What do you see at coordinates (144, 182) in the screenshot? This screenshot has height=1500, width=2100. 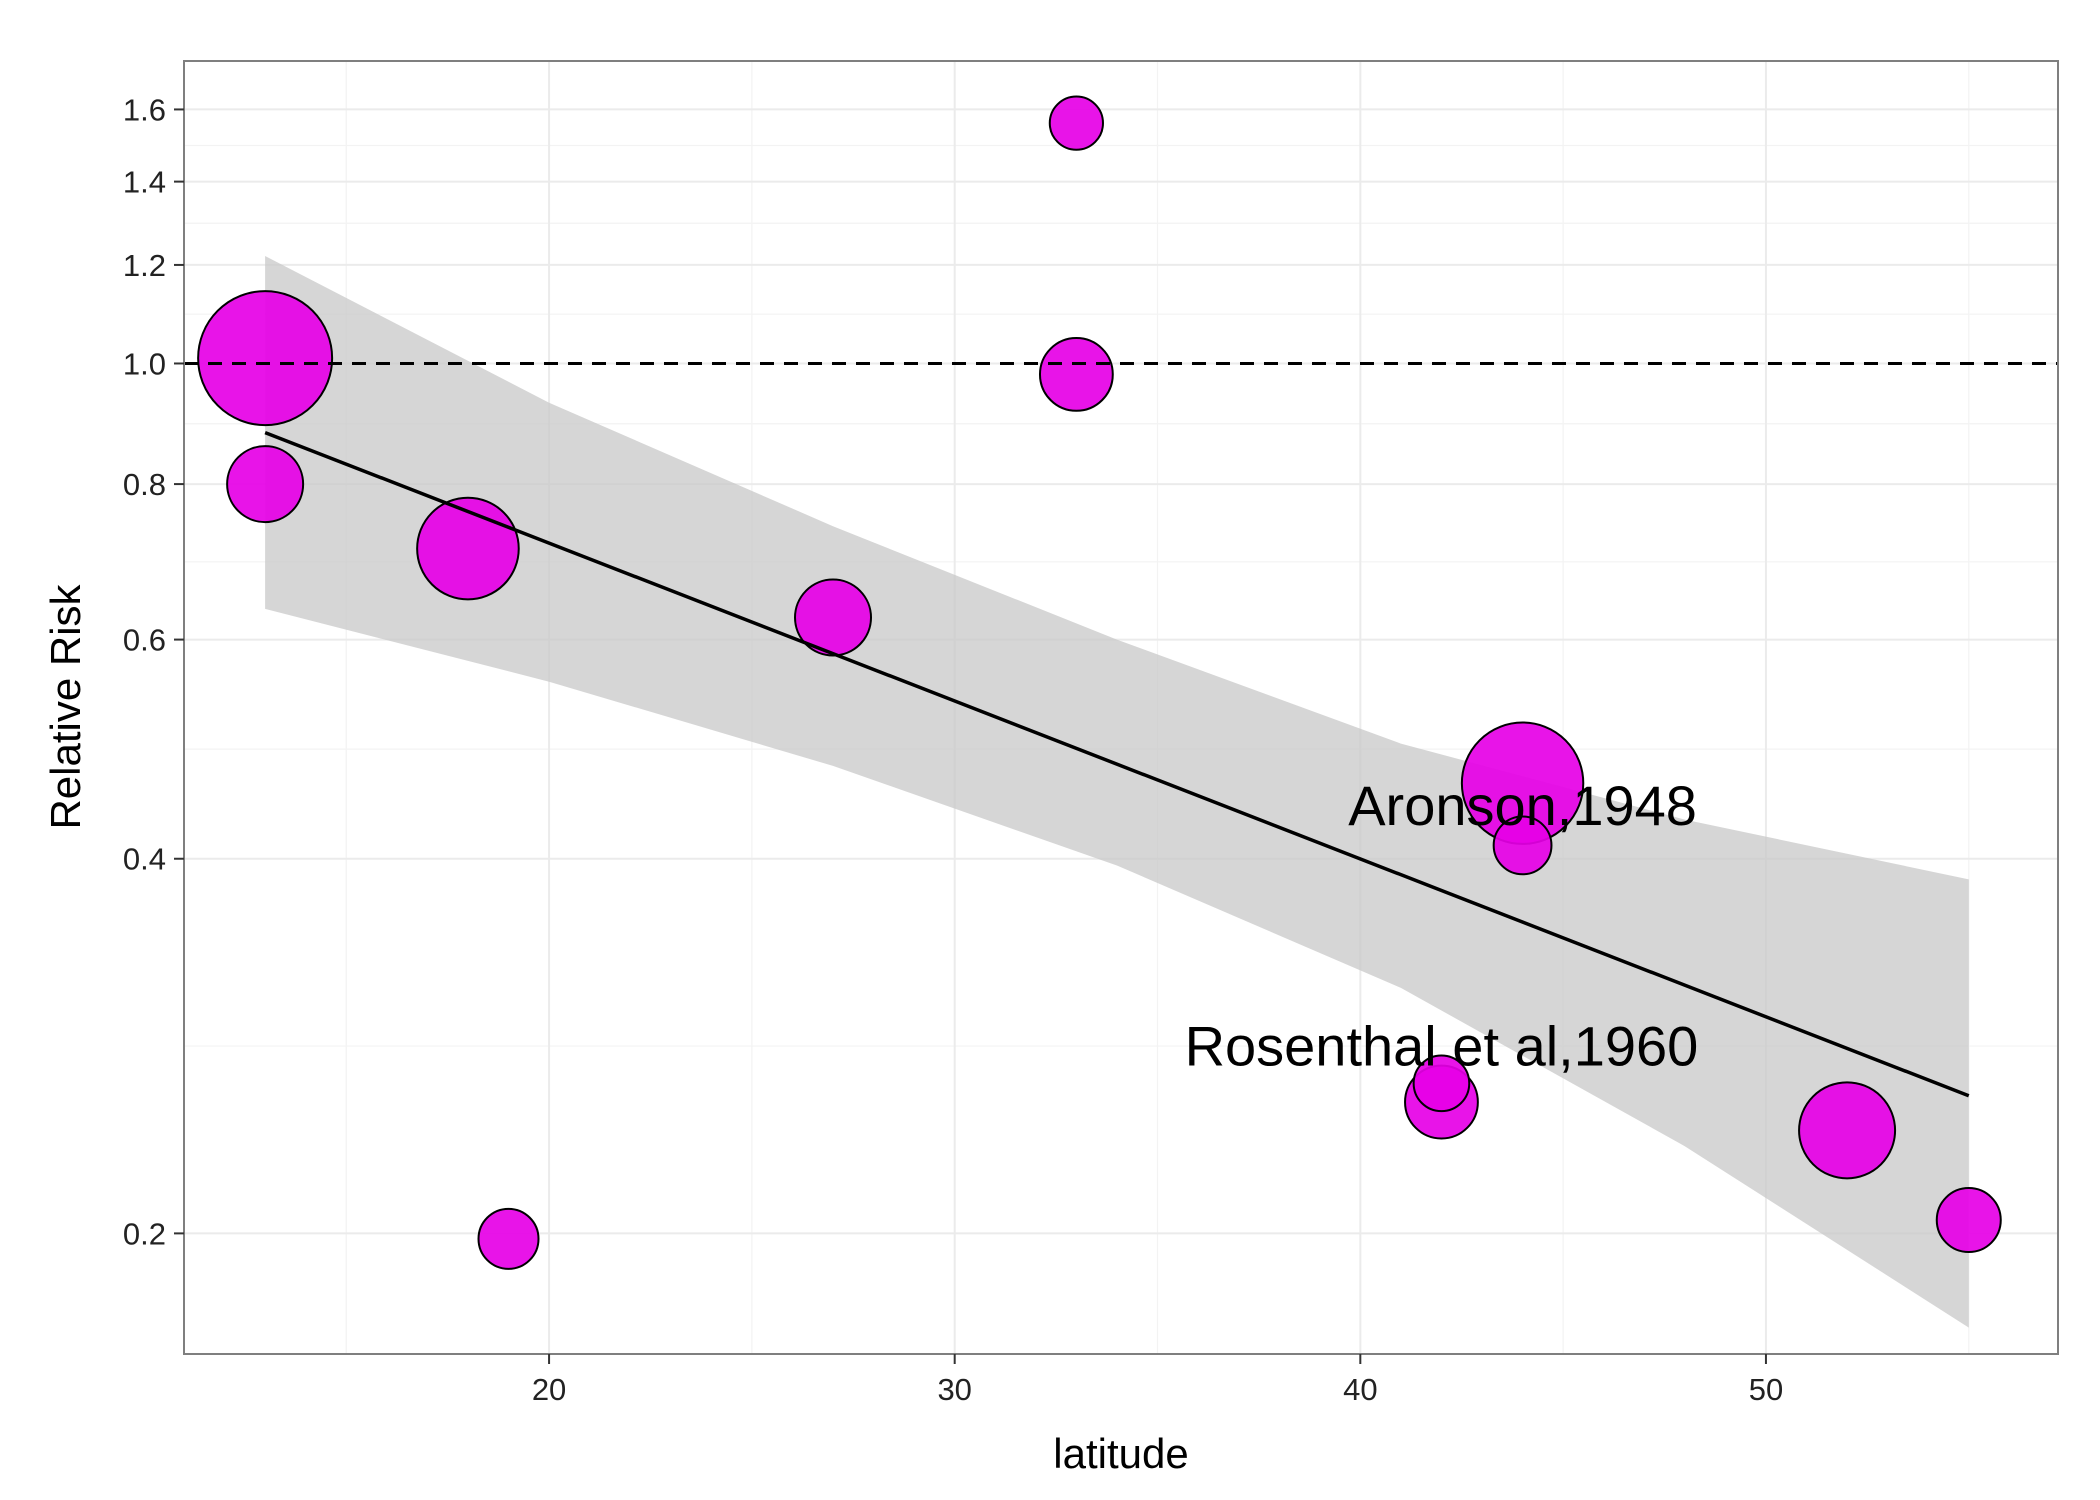 I see `y-tick-label: 1.4` at bounding box center [144, 182].